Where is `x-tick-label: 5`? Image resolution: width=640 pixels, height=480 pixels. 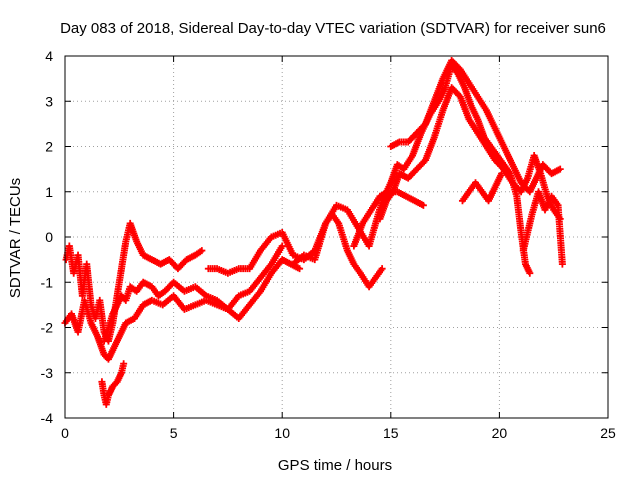 x-tick-label: 5 is located at coordinates (174, 433).